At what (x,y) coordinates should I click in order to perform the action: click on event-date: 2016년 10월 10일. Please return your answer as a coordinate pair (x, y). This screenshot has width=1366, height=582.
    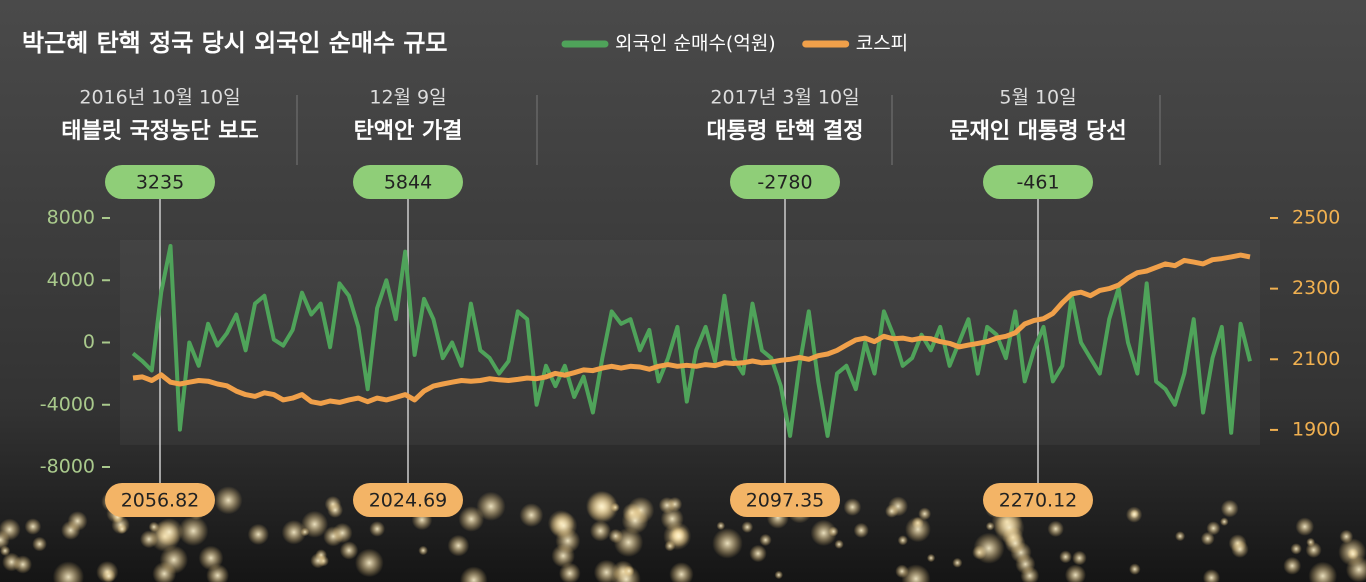
    Looking at the image, I should click on (159, 98).